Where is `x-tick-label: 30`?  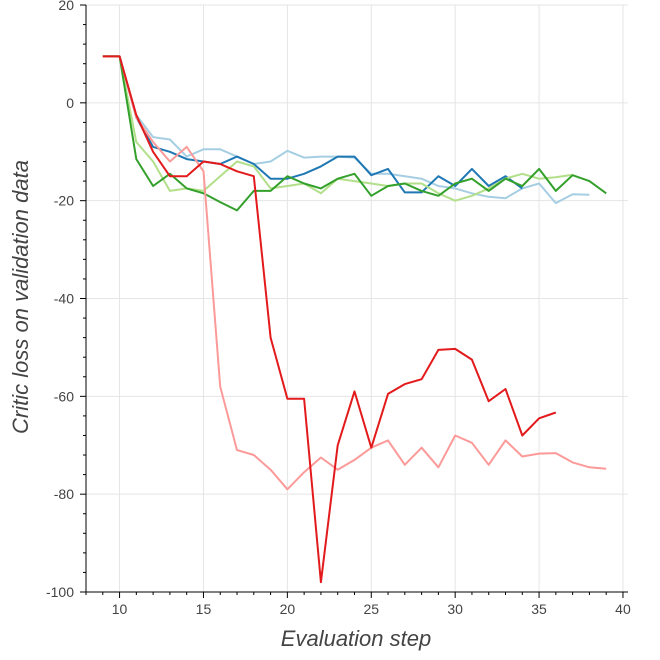
x-tick-label: 30 is located at coordinates (455, 609).